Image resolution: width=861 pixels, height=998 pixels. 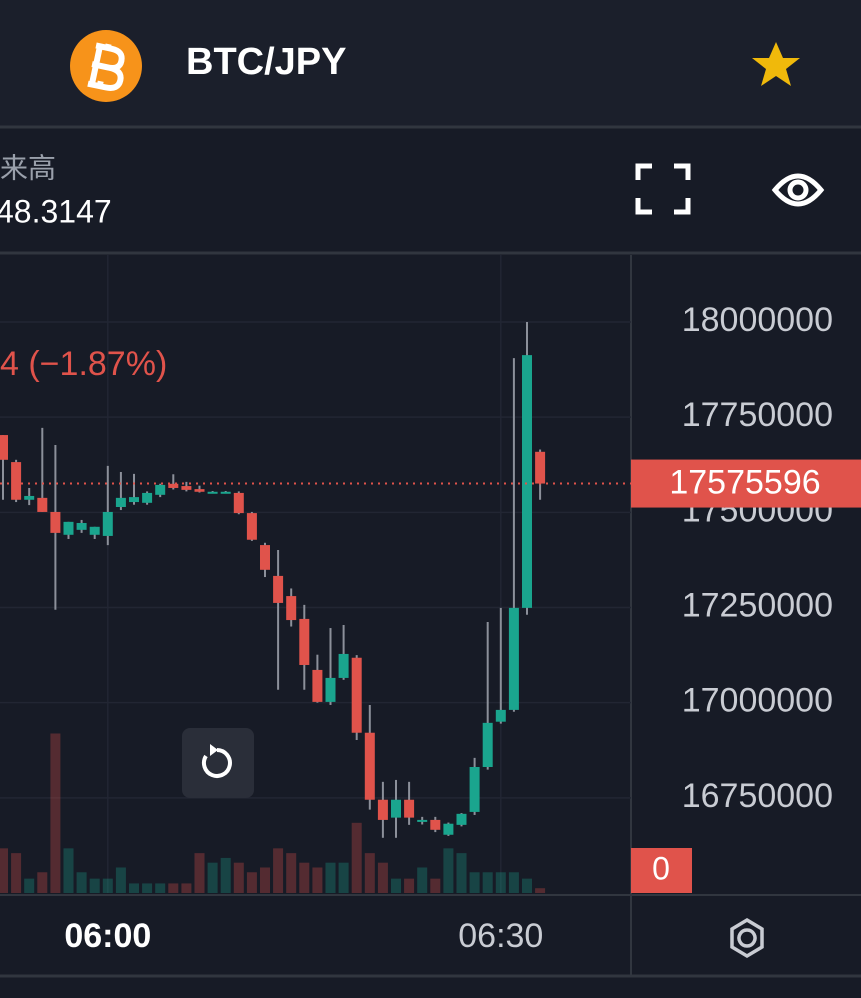 What do you see at coordinates (663, 189) in the screenshot?
I see `fullscreen-button` at bounding box center [663, 189].